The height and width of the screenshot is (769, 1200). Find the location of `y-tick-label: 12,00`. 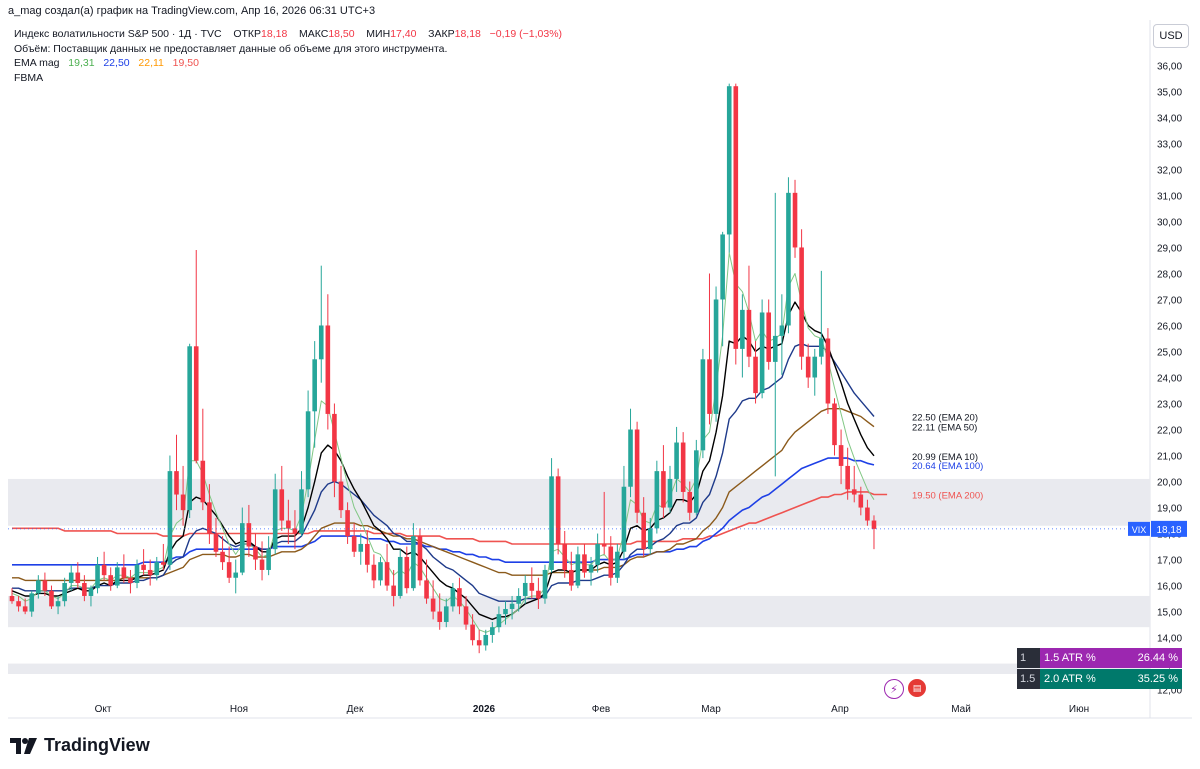

y-tick-label: 12,00 is located at coordinates (1169, 691).